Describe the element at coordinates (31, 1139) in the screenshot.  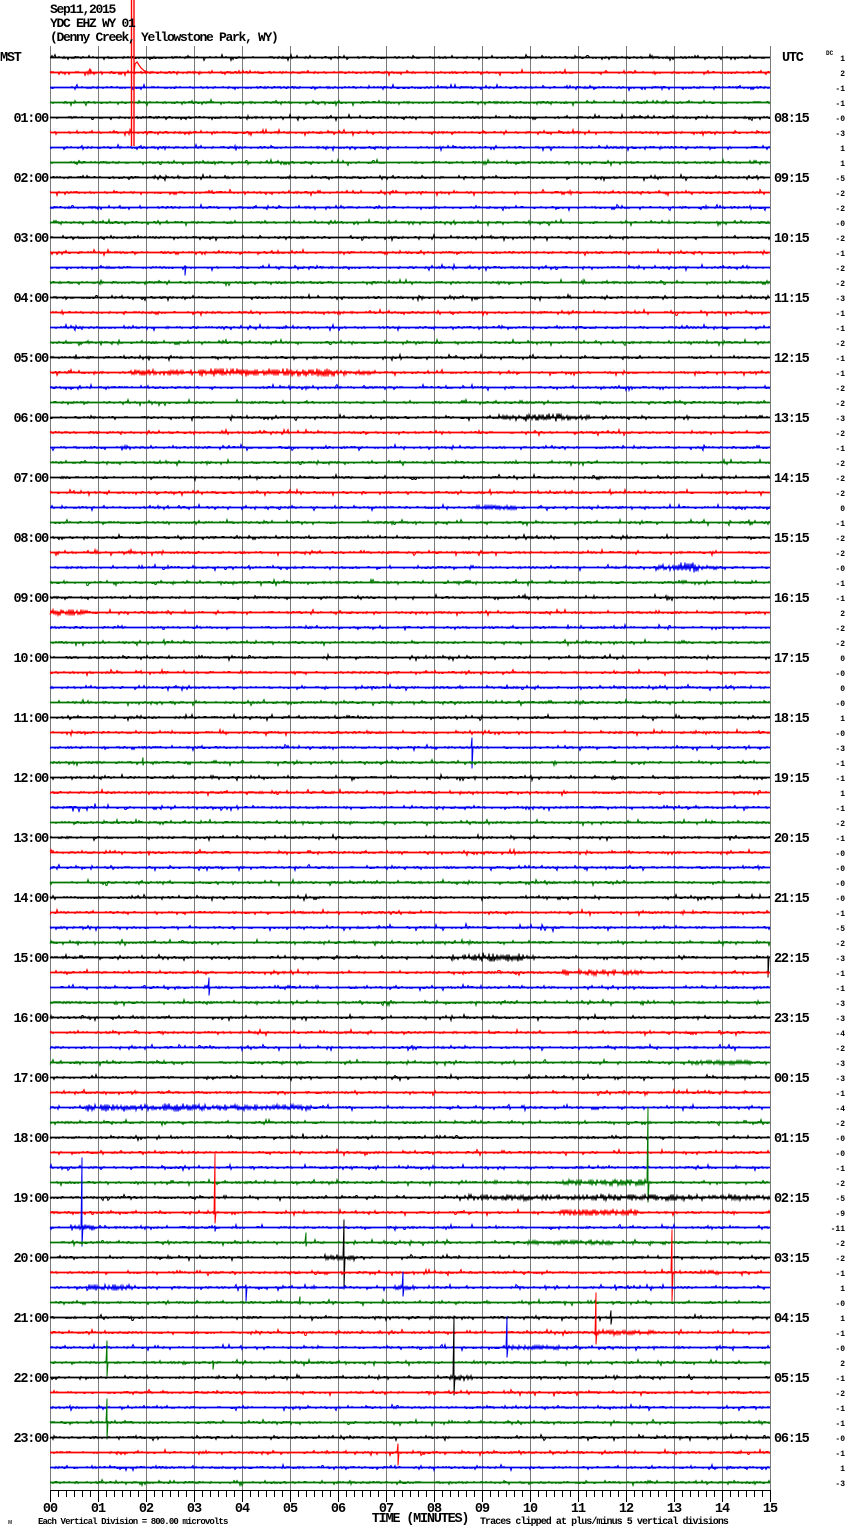
I see `svg-text: 18:00` at that location.